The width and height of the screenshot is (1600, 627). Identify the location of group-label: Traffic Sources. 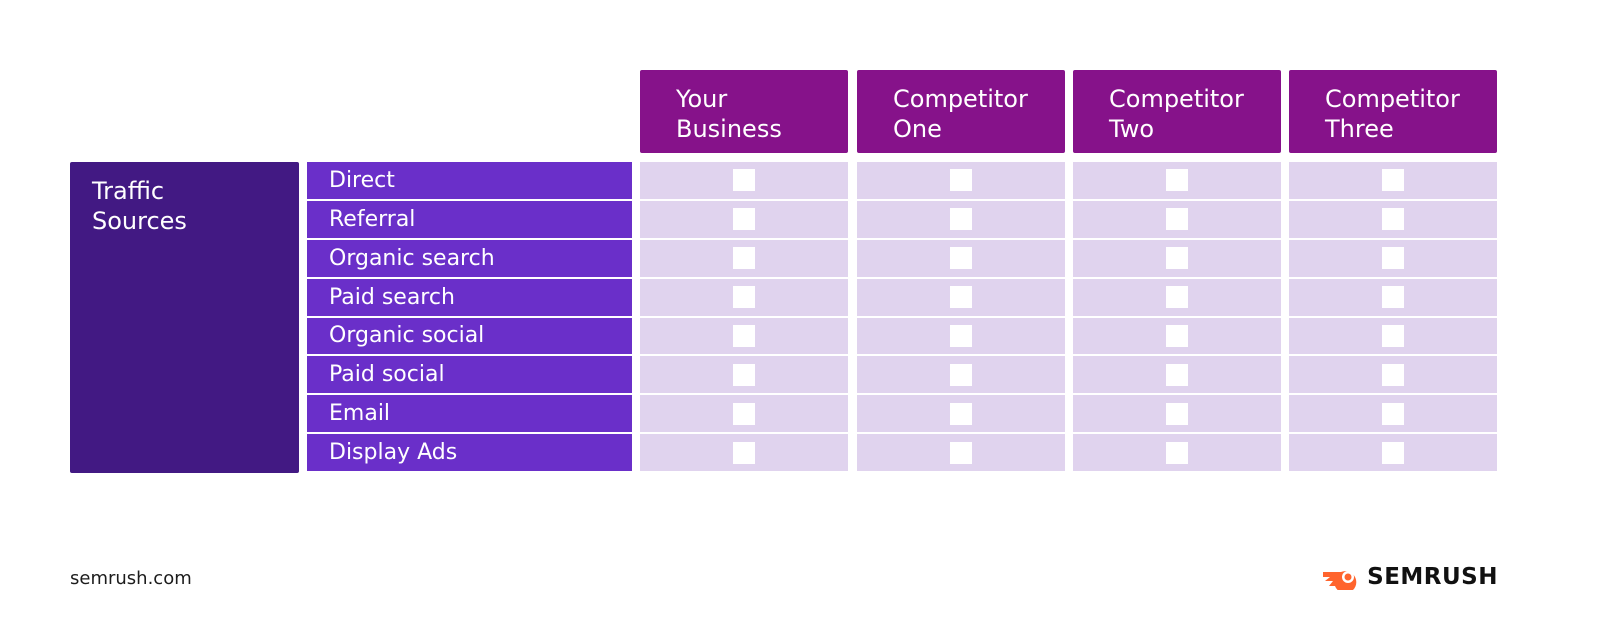
(184, 317).